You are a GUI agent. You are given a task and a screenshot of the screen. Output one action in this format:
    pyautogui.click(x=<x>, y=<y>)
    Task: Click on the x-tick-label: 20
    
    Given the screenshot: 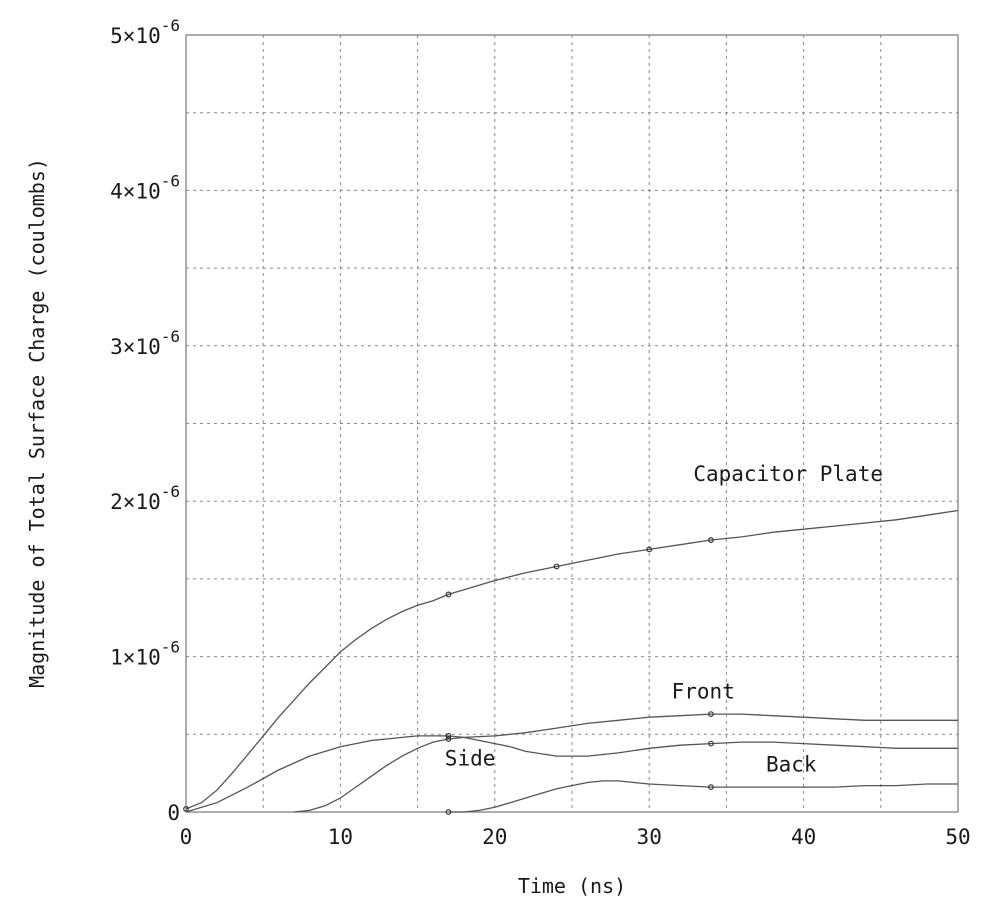 What is the action you would take?
    pyautogui.click(x=494, y=837)
    